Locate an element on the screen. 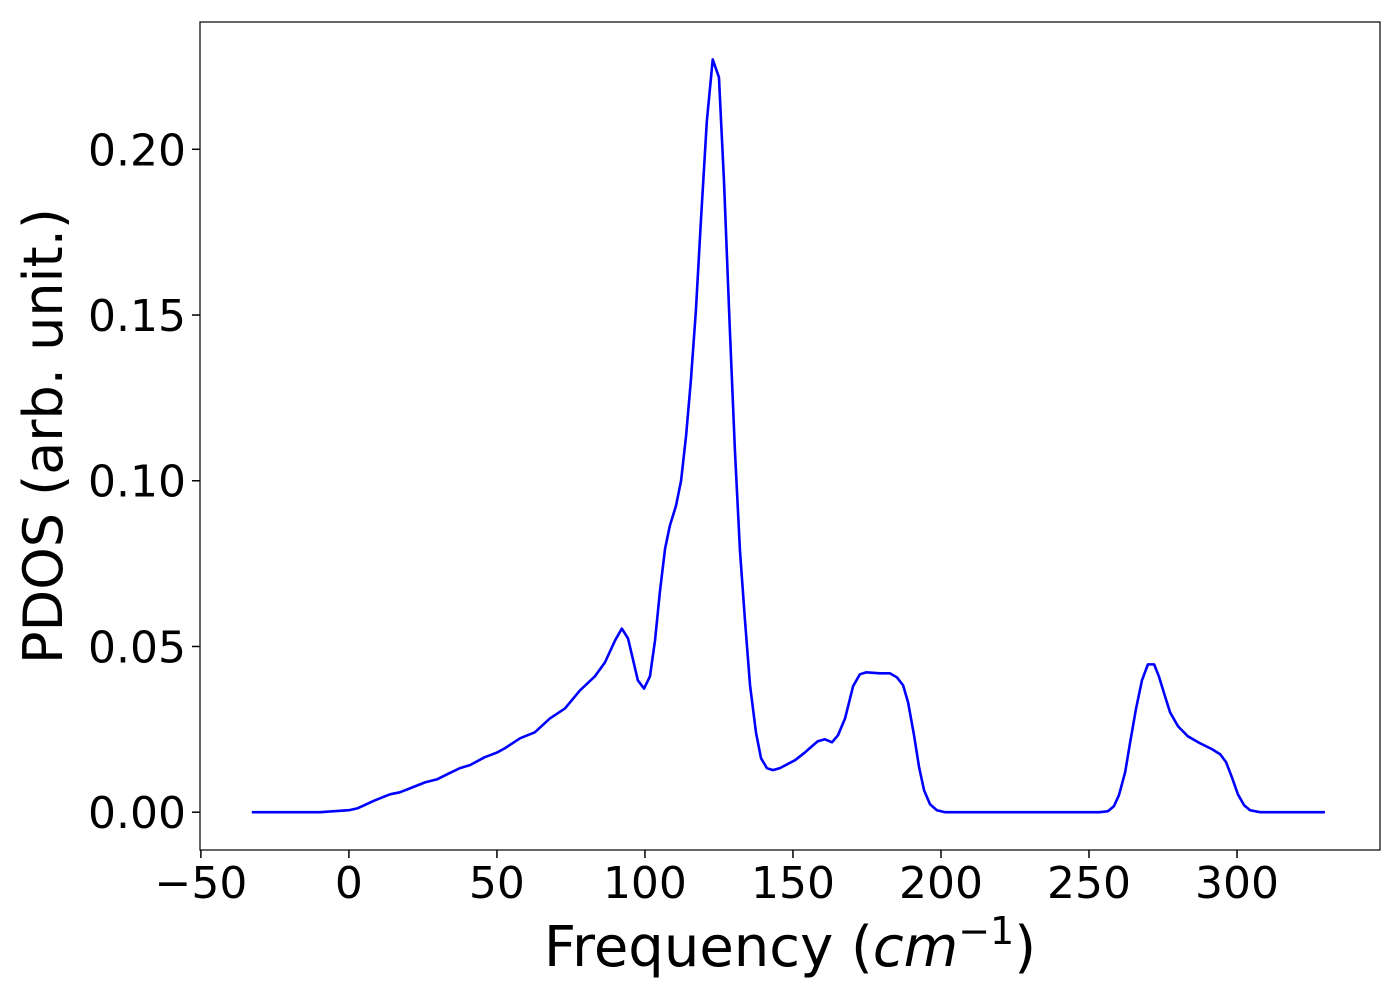 The width and height of the screenshot is (1400, 1000). x-tick-label: 0 is located at coordinates (349, 883).